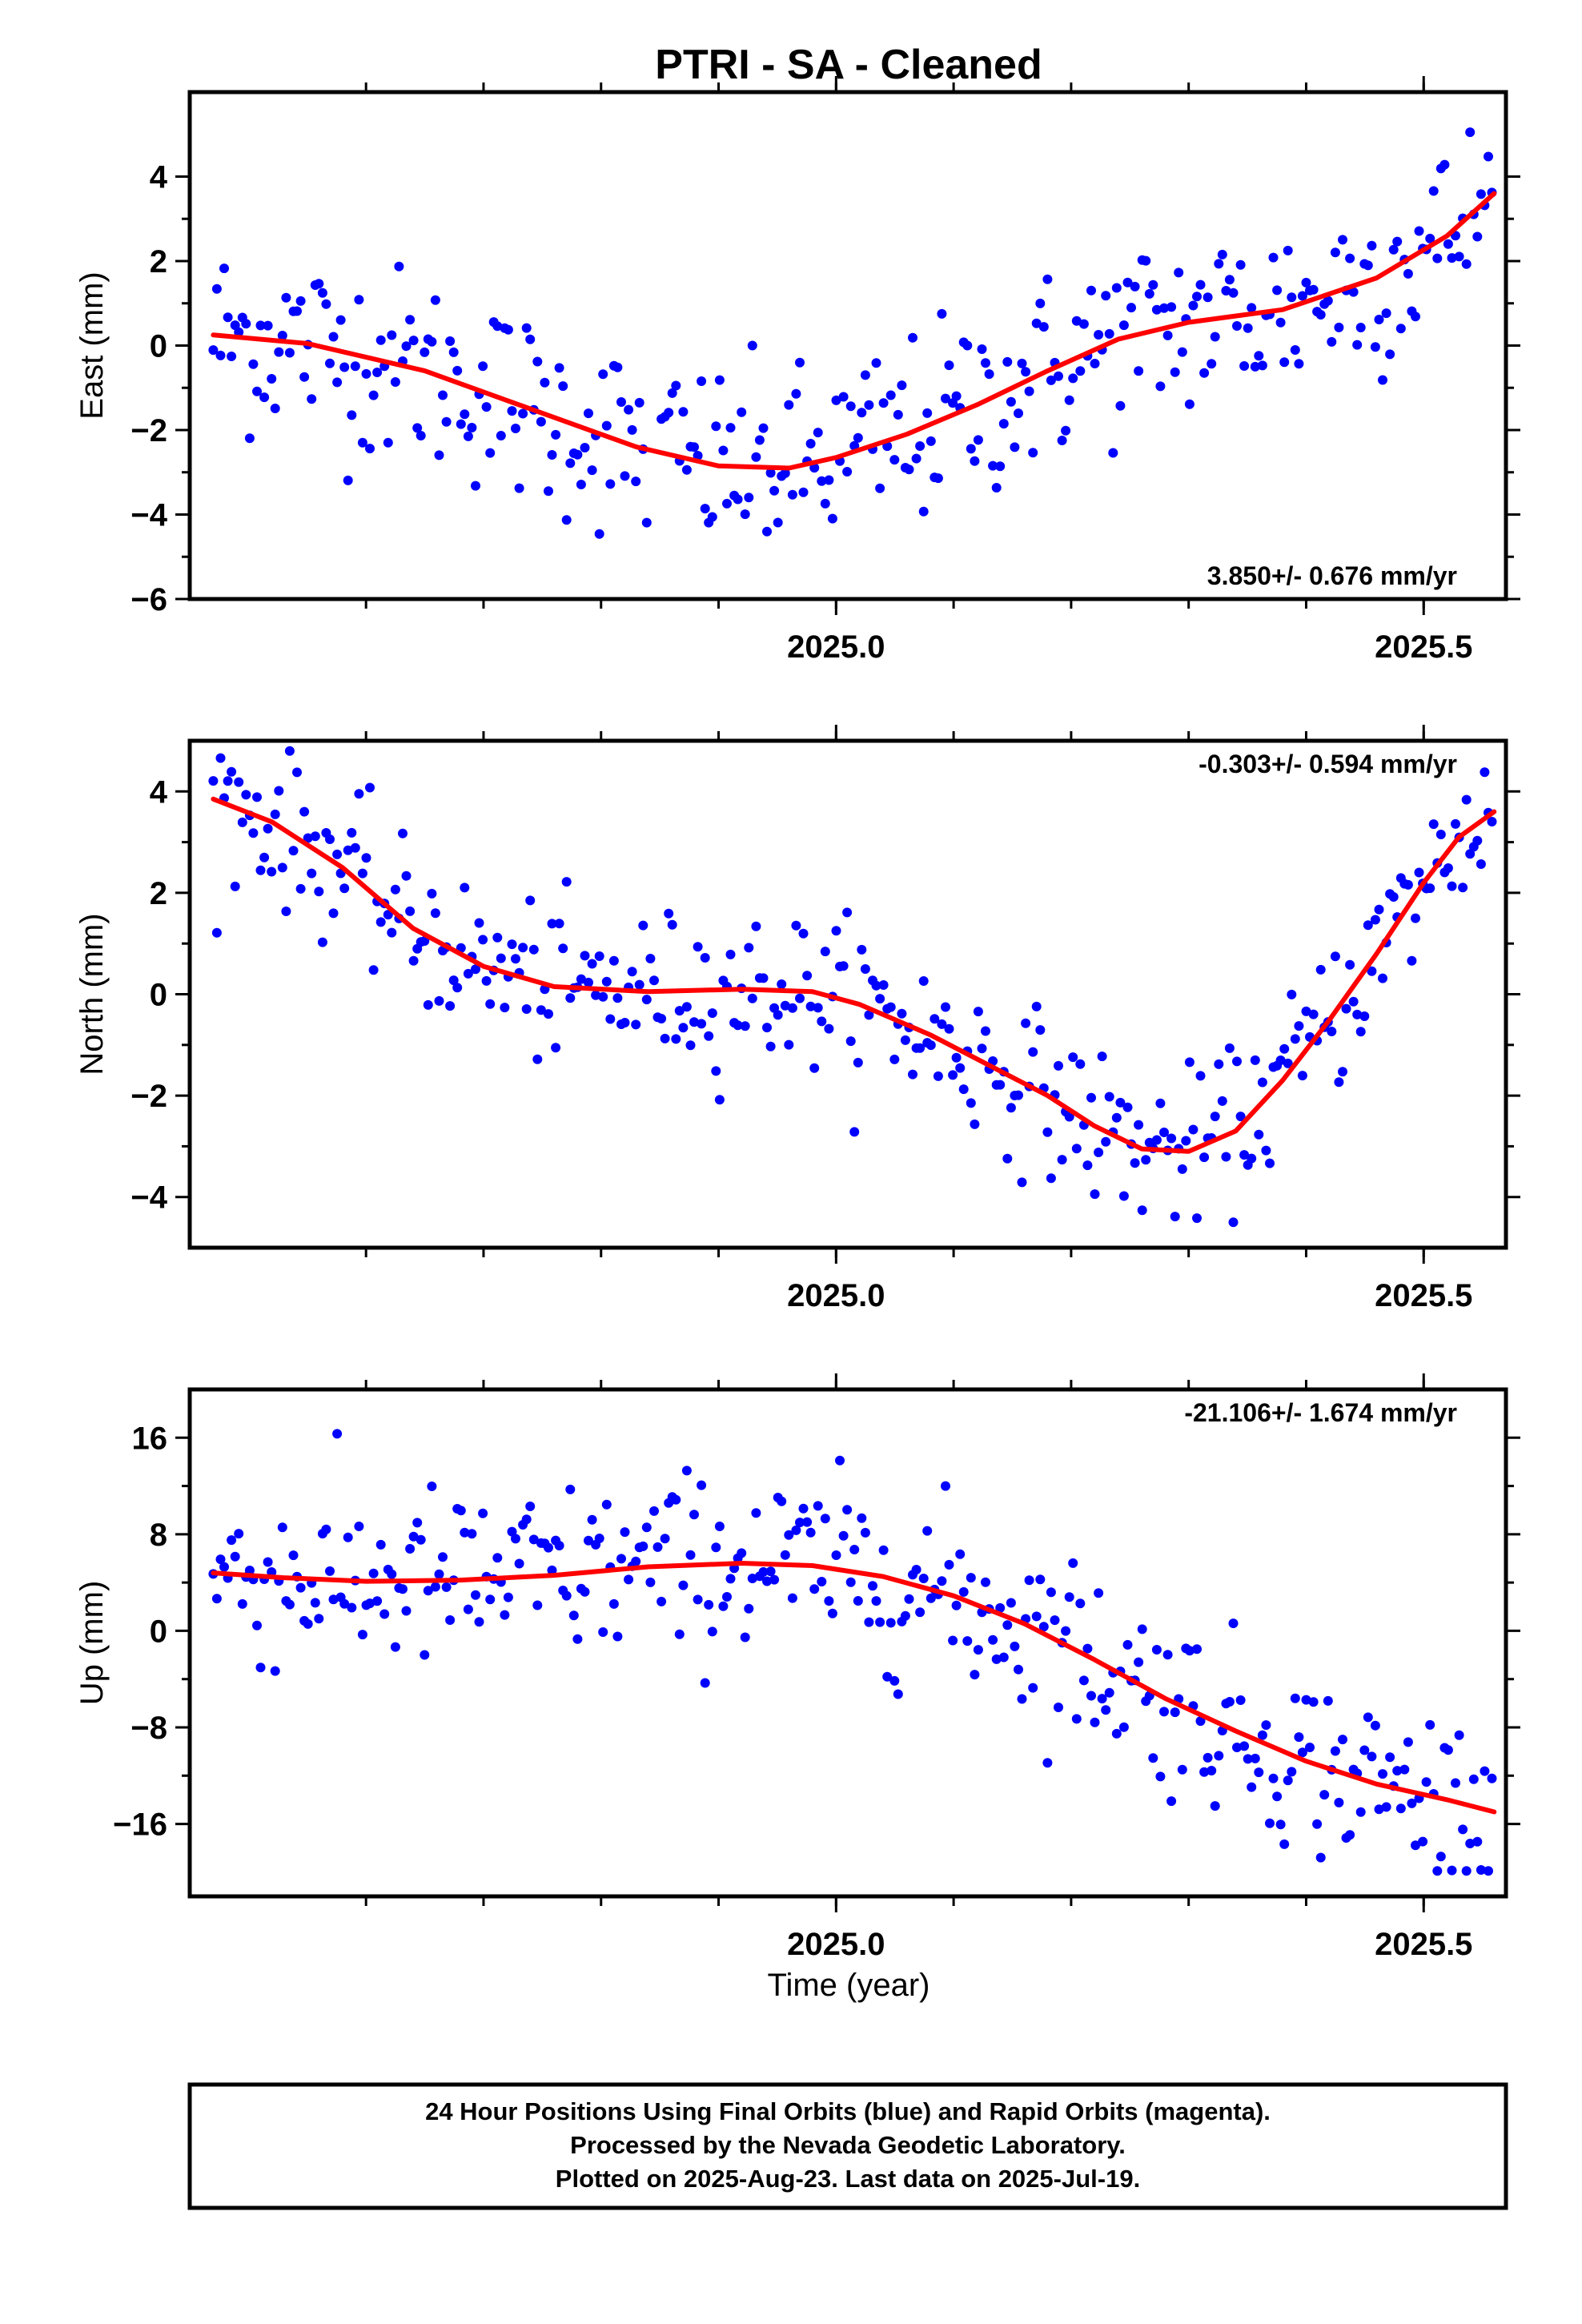  Describe the element at coordinates (158, 893) in the screenshot. I see `y-tick-label: 2` at that location.